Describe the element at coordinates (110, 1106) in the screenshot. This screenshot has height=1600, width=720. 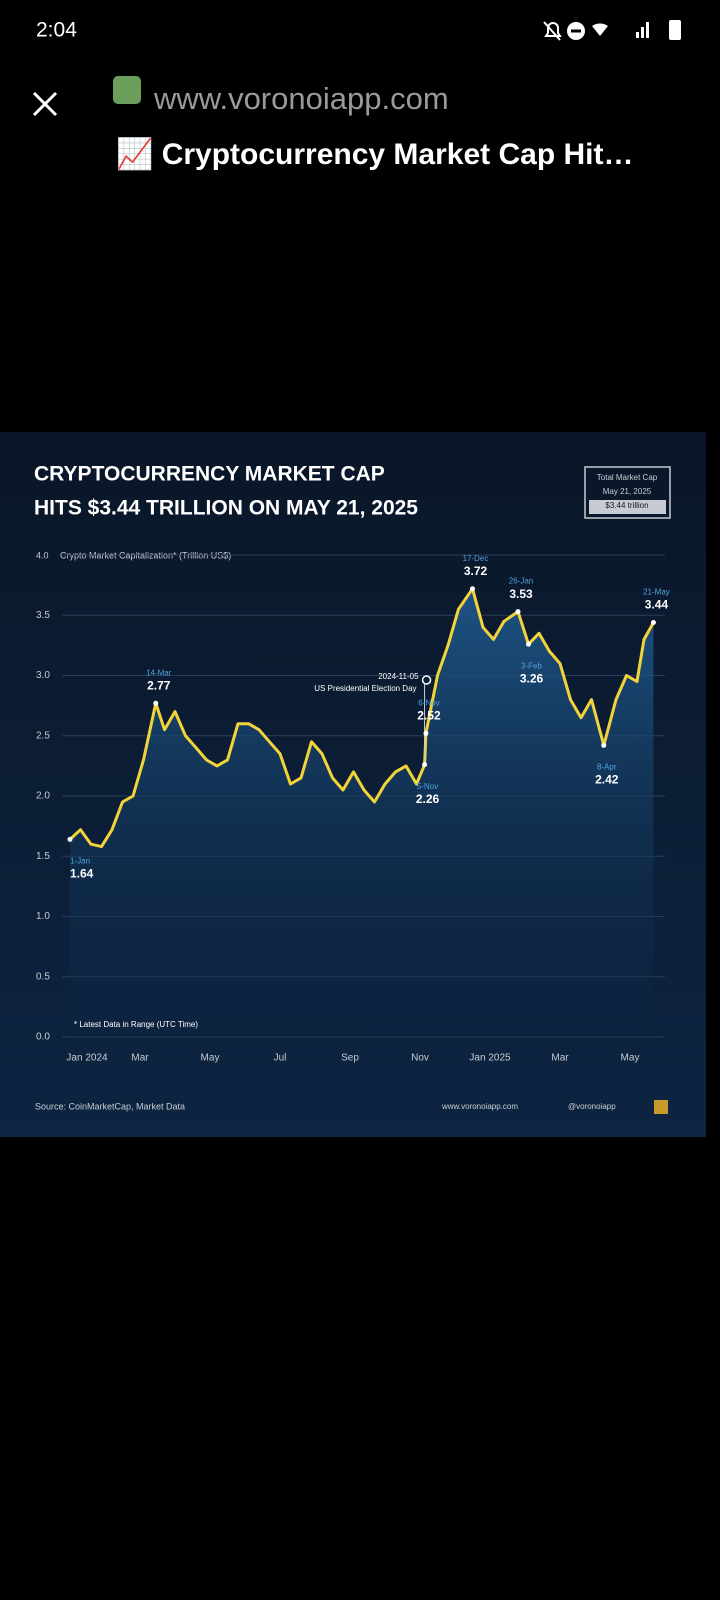
I see `source: Source: CoinMarketCap, Market Data` at that location.